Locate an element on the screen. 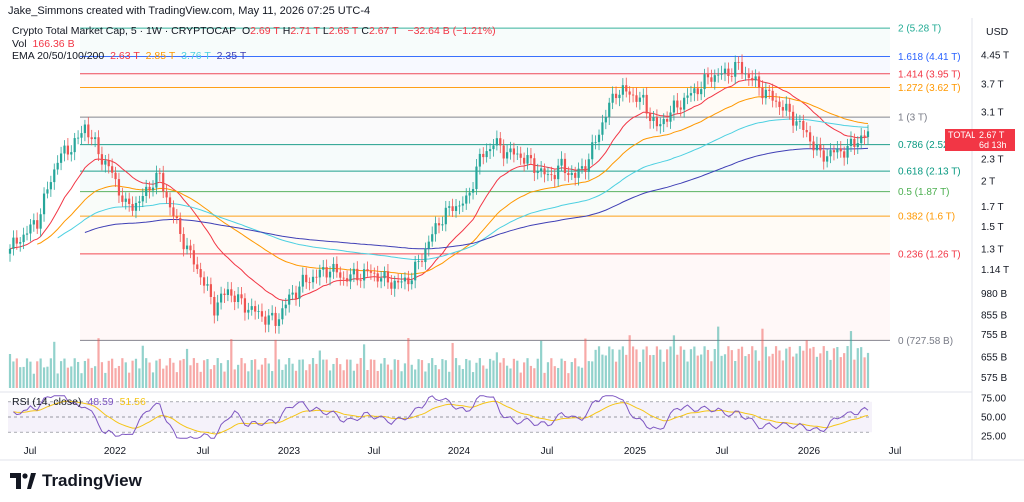 The width and height of the screenshot is (1024, 502). rsi-pane: 75.00 50.00 25.00 is located at coordinates (507, 418).